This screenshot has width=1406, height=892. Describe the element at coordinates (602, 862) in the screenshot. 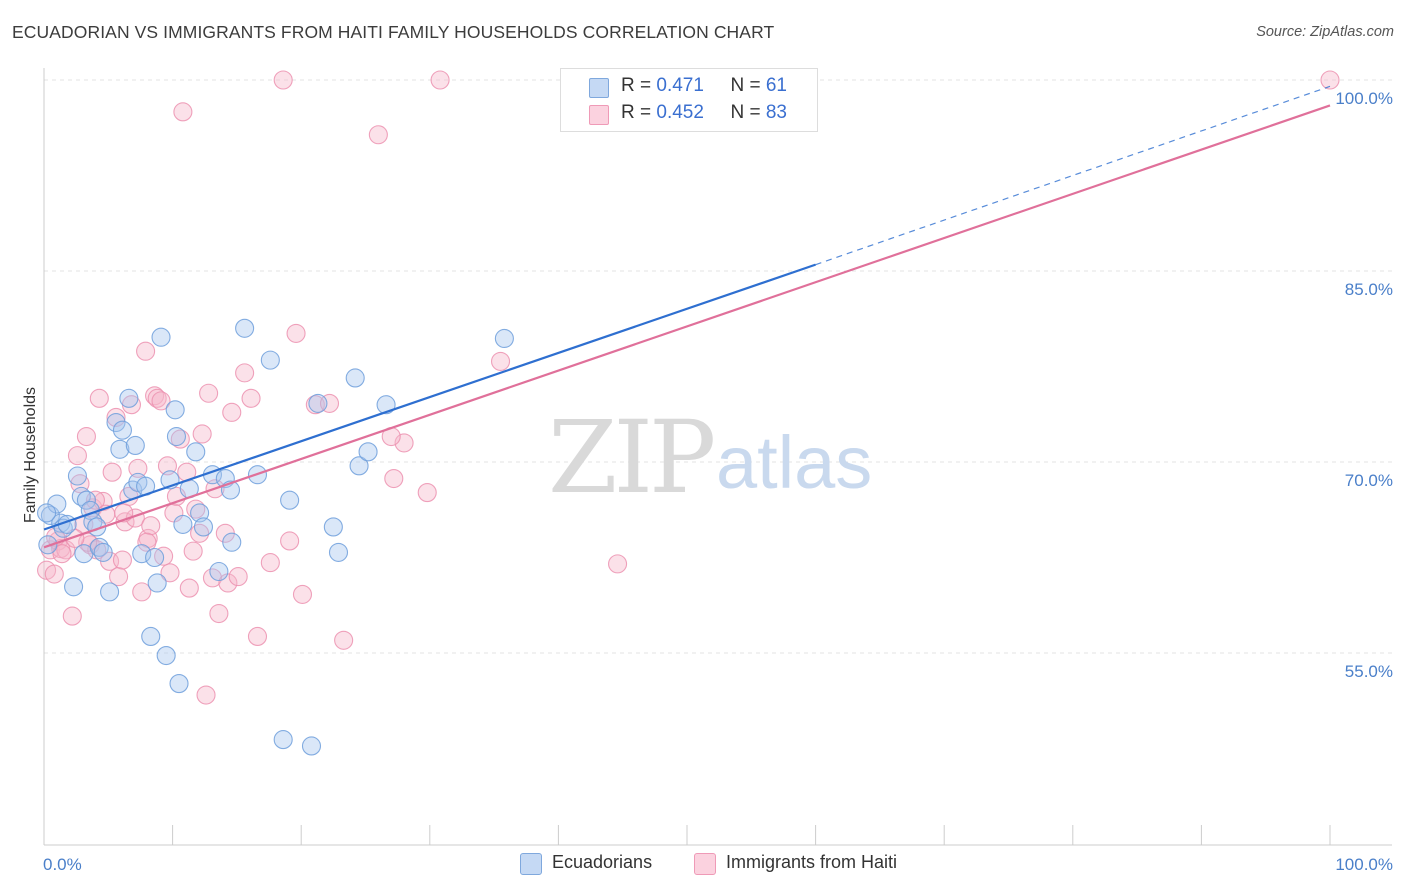

I see `bottom-legend-label-ecuadorians: Ecuadorians` at that location.